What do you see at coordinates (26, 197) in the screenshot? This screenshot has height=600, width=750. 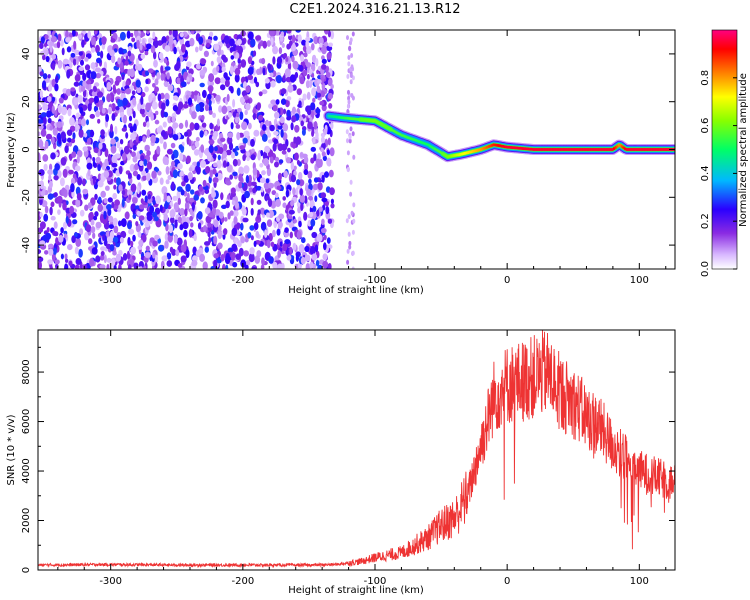 I see `y-tick-label: -20` at bounding box center [26, 197].